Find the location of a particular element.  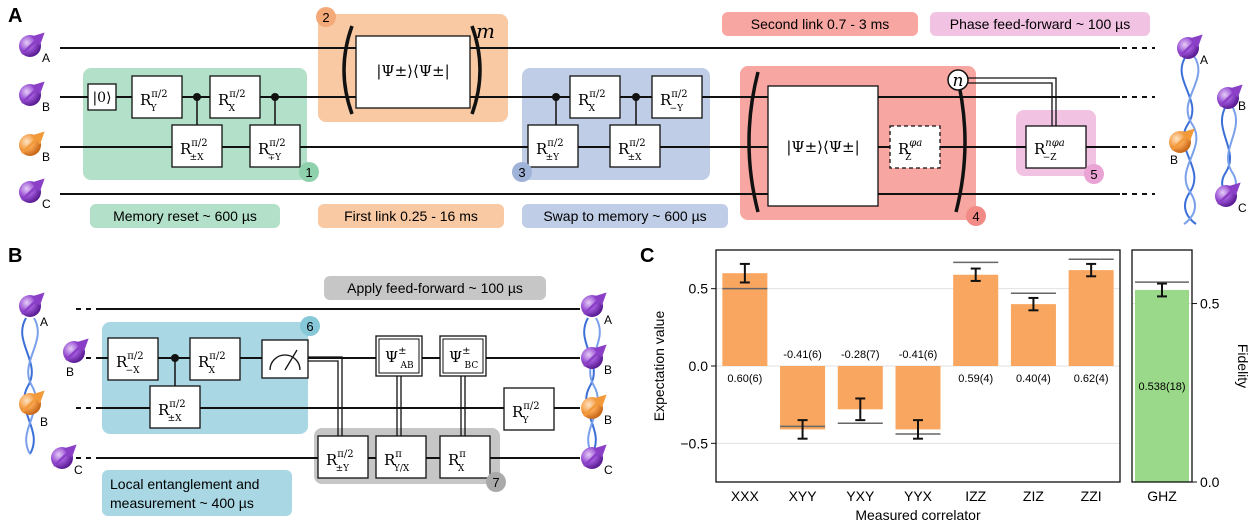

b-left-label-a: A is located at coordinates (44, 322).